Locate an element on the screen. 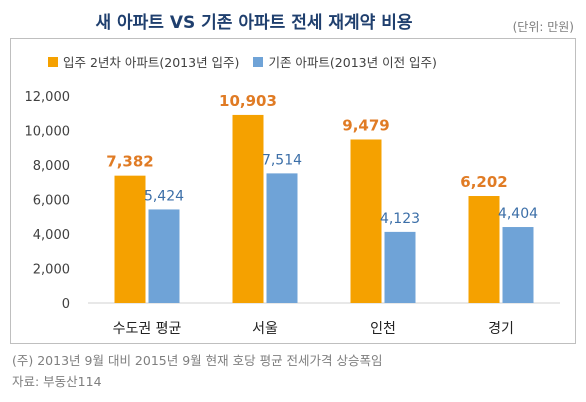  source-note: 자료: 부동산114 is located at coordinates (57, 381).